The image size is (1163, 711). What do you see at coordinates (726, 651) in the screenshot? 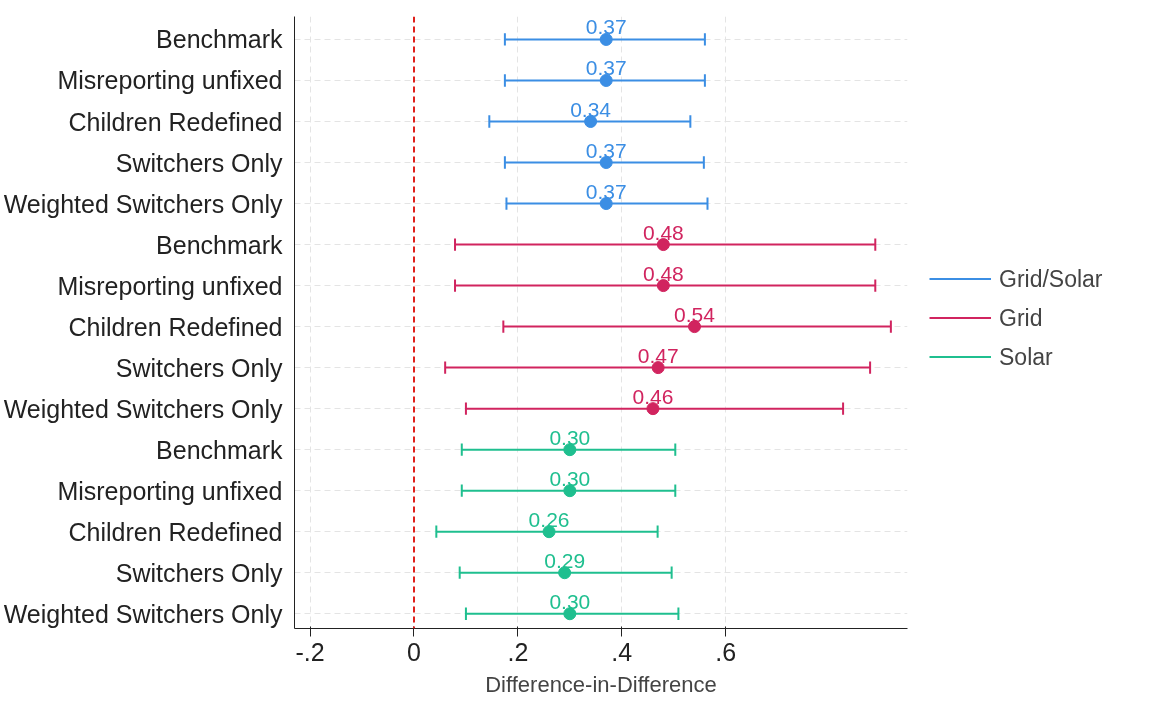
I see `x-tick-label: .6` at bounding box center [726, 651].